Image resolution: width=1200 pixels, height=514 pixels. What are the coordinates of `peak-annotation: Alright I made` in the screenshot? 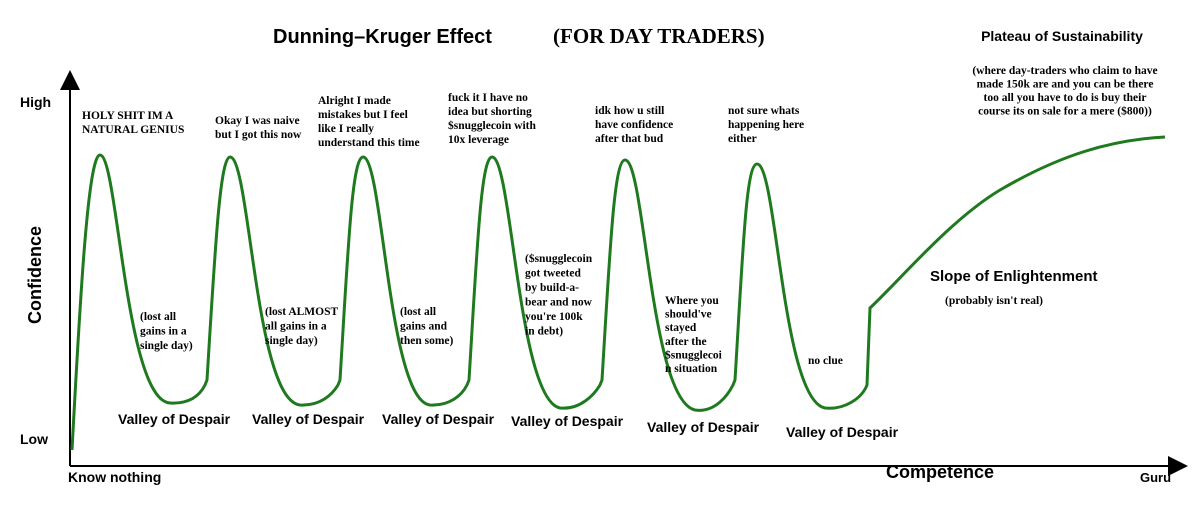 It's located at (354, 101).